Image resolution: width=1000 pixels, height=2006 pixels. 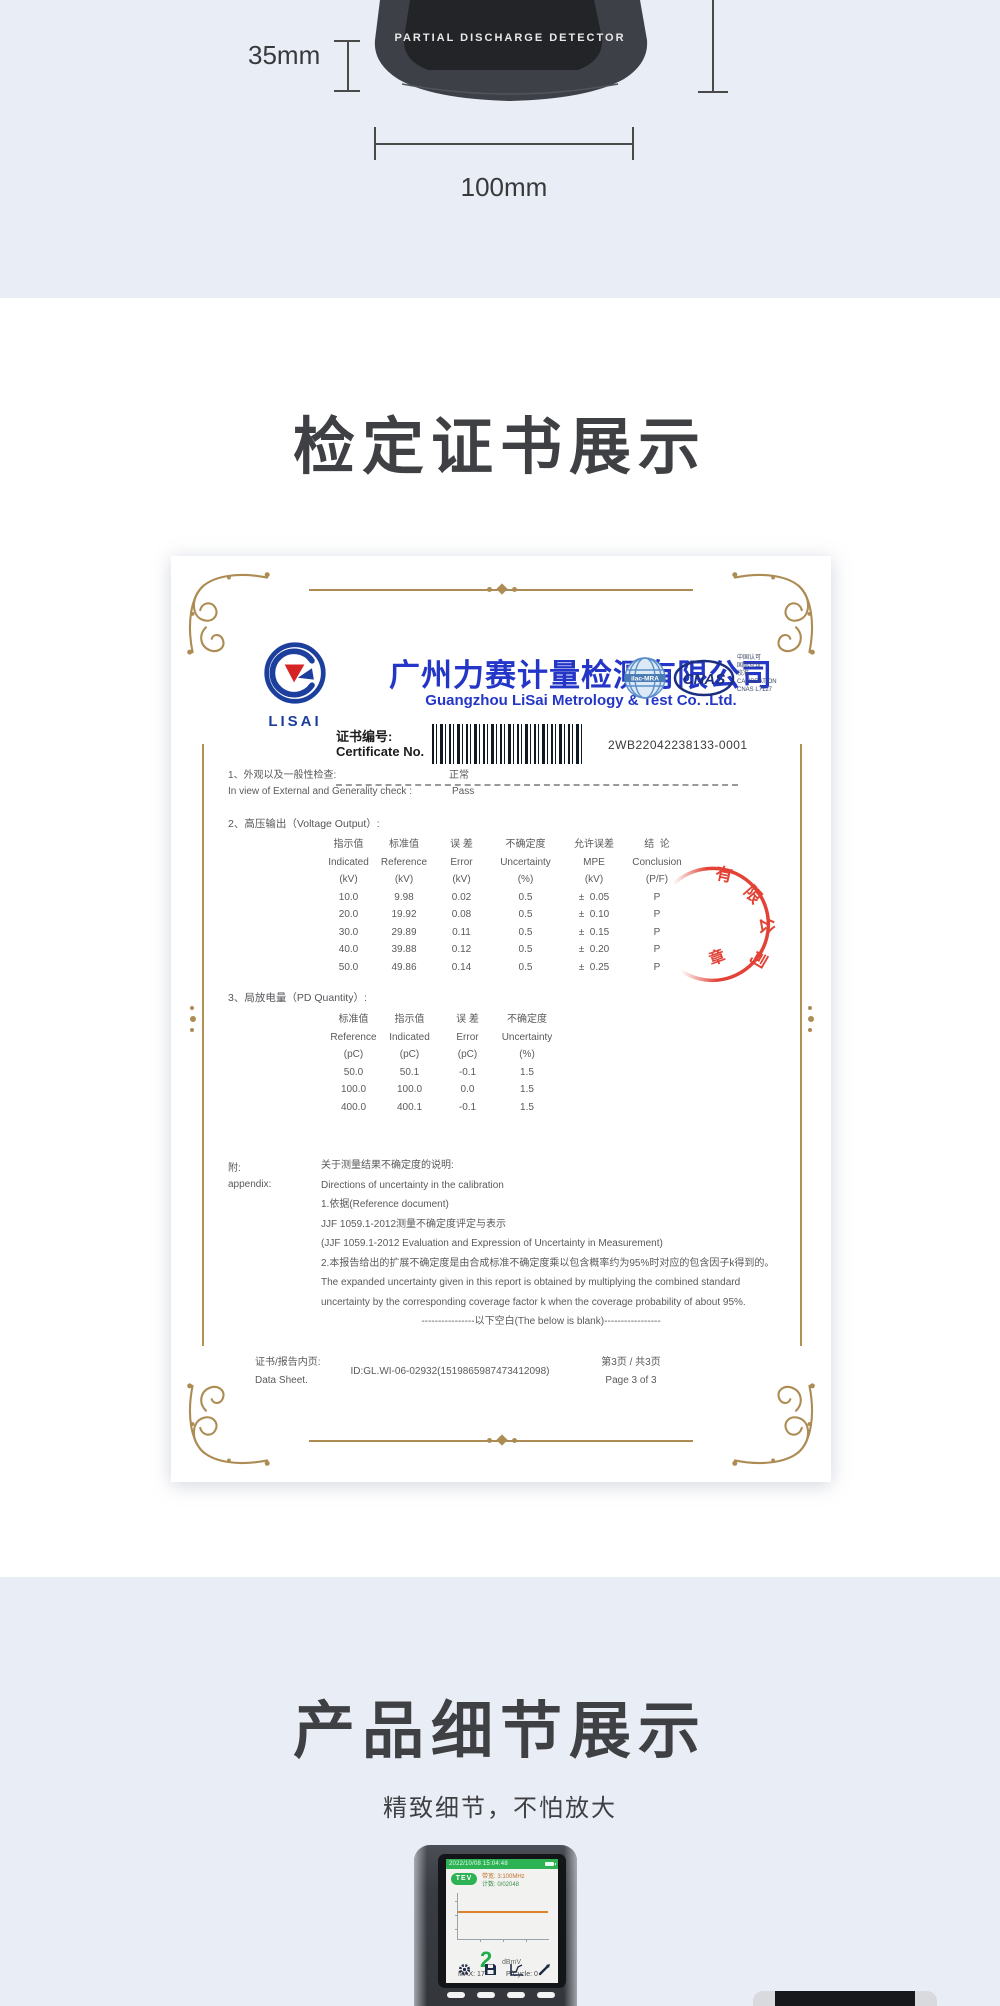 I want to click on check-result-cn: 正常, so click(x=459, y=775).